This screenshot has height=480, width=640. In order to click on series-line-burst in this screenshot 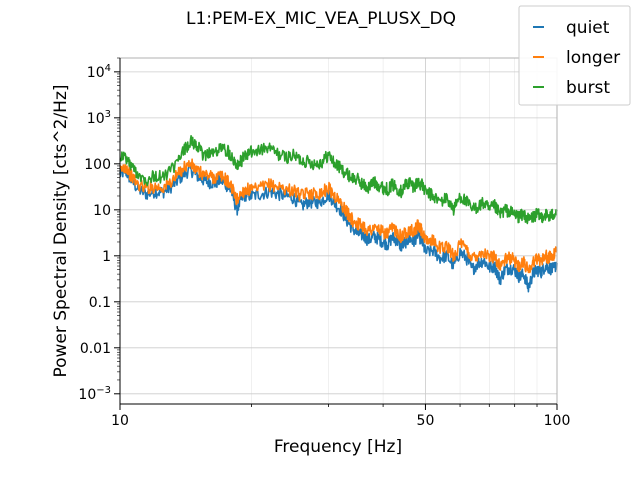, I will do `click(338, 180)`.